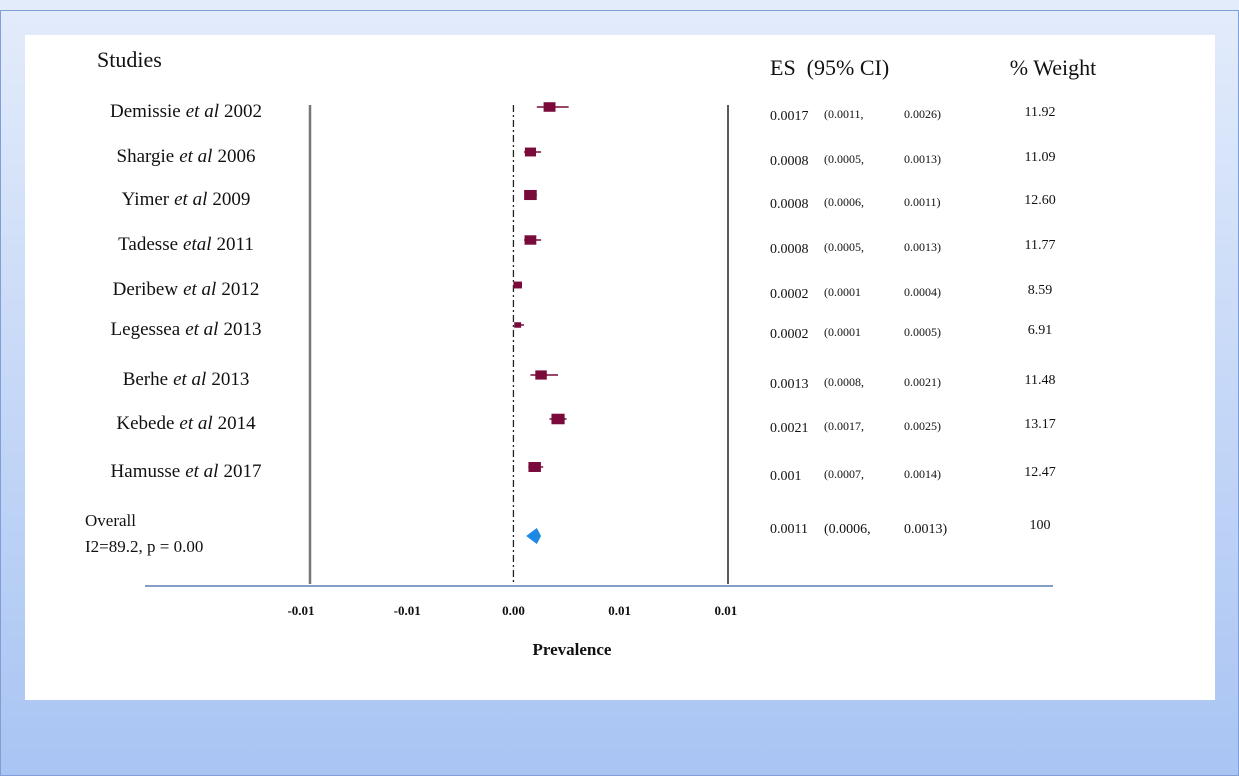  I want to click on weight-label: 12.47, so click(1040, 472).